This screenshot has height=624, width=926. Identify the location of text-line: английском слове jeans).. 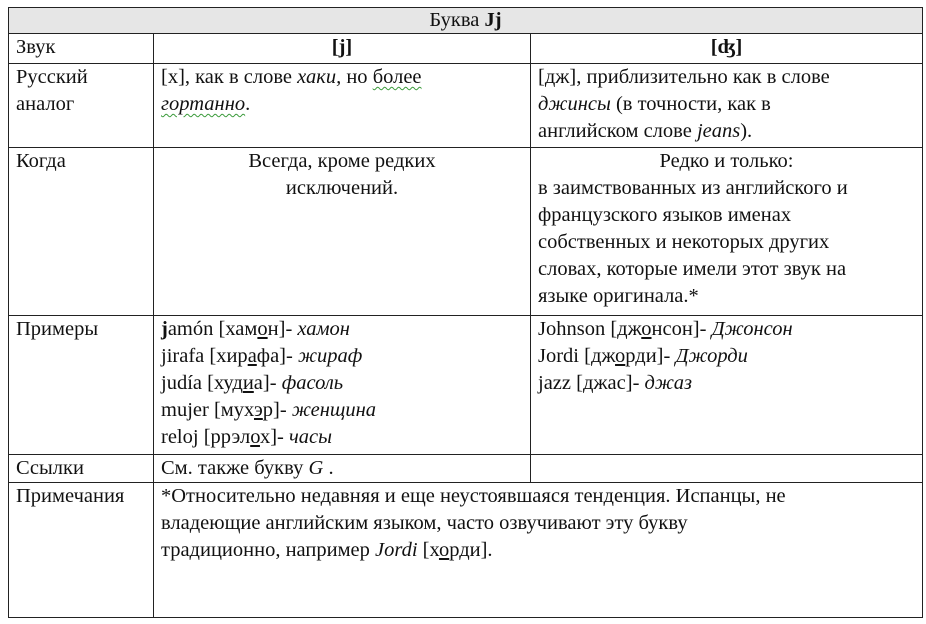
(726, 131).